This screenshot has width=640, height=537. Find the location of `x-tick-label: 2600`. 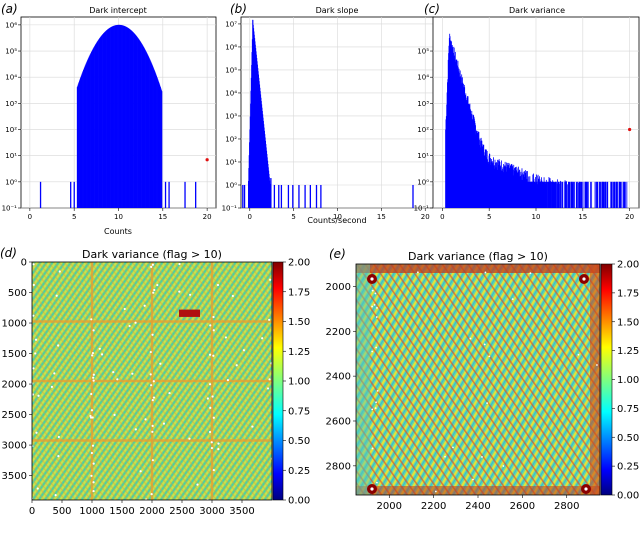

x-tick-label: 2600 is located at coordinates (522, 506).